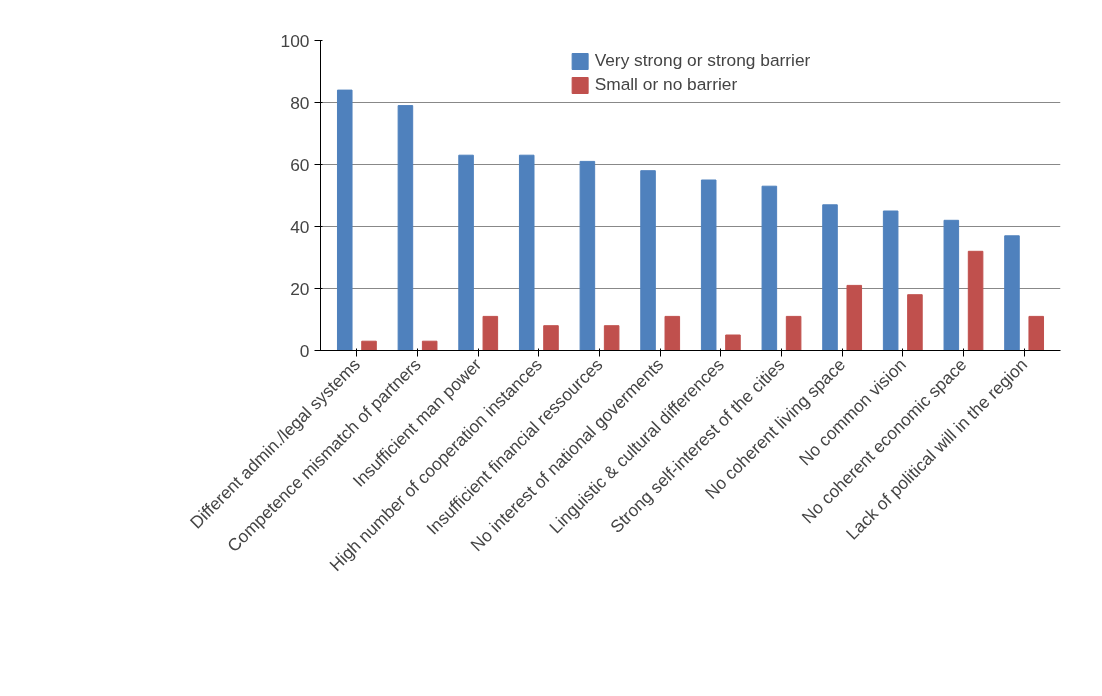 Image resolution: width=1102 pixels, height=696 pixels. I want to click on y-tick-label: 20, so click(300, 288).